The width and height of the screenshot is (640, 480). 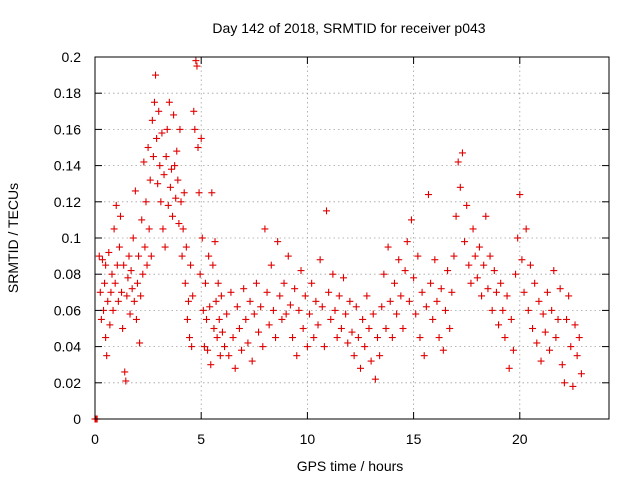 I want to click on y-tick-label: 0.18, so click(x=67, y=93).